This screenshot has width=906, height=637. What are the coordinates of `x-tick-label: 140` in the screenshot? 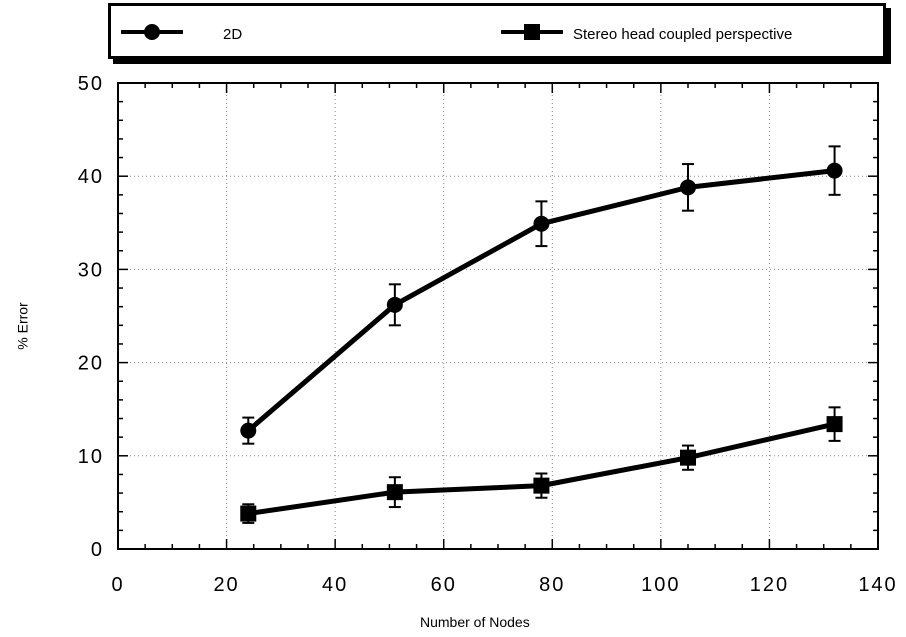 It's located at (877, 585).